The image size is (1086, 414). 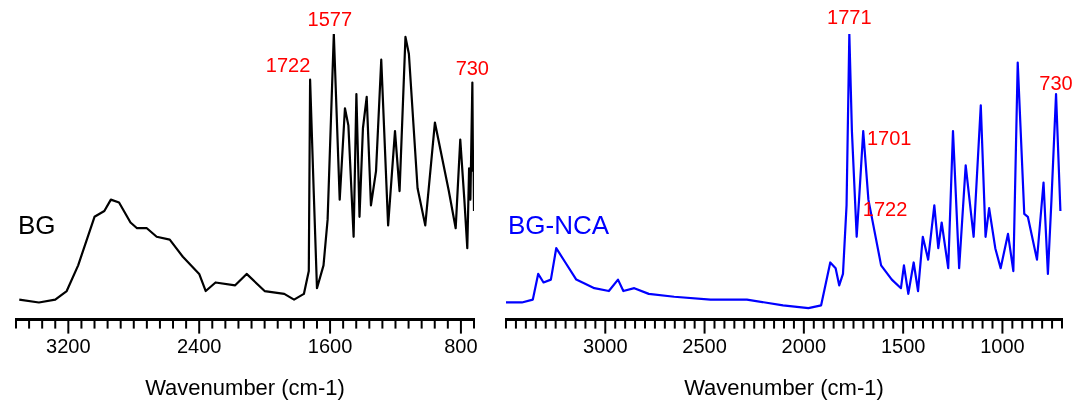 I want to click on x-tick-label: 3200, so click(x=68, y=346).